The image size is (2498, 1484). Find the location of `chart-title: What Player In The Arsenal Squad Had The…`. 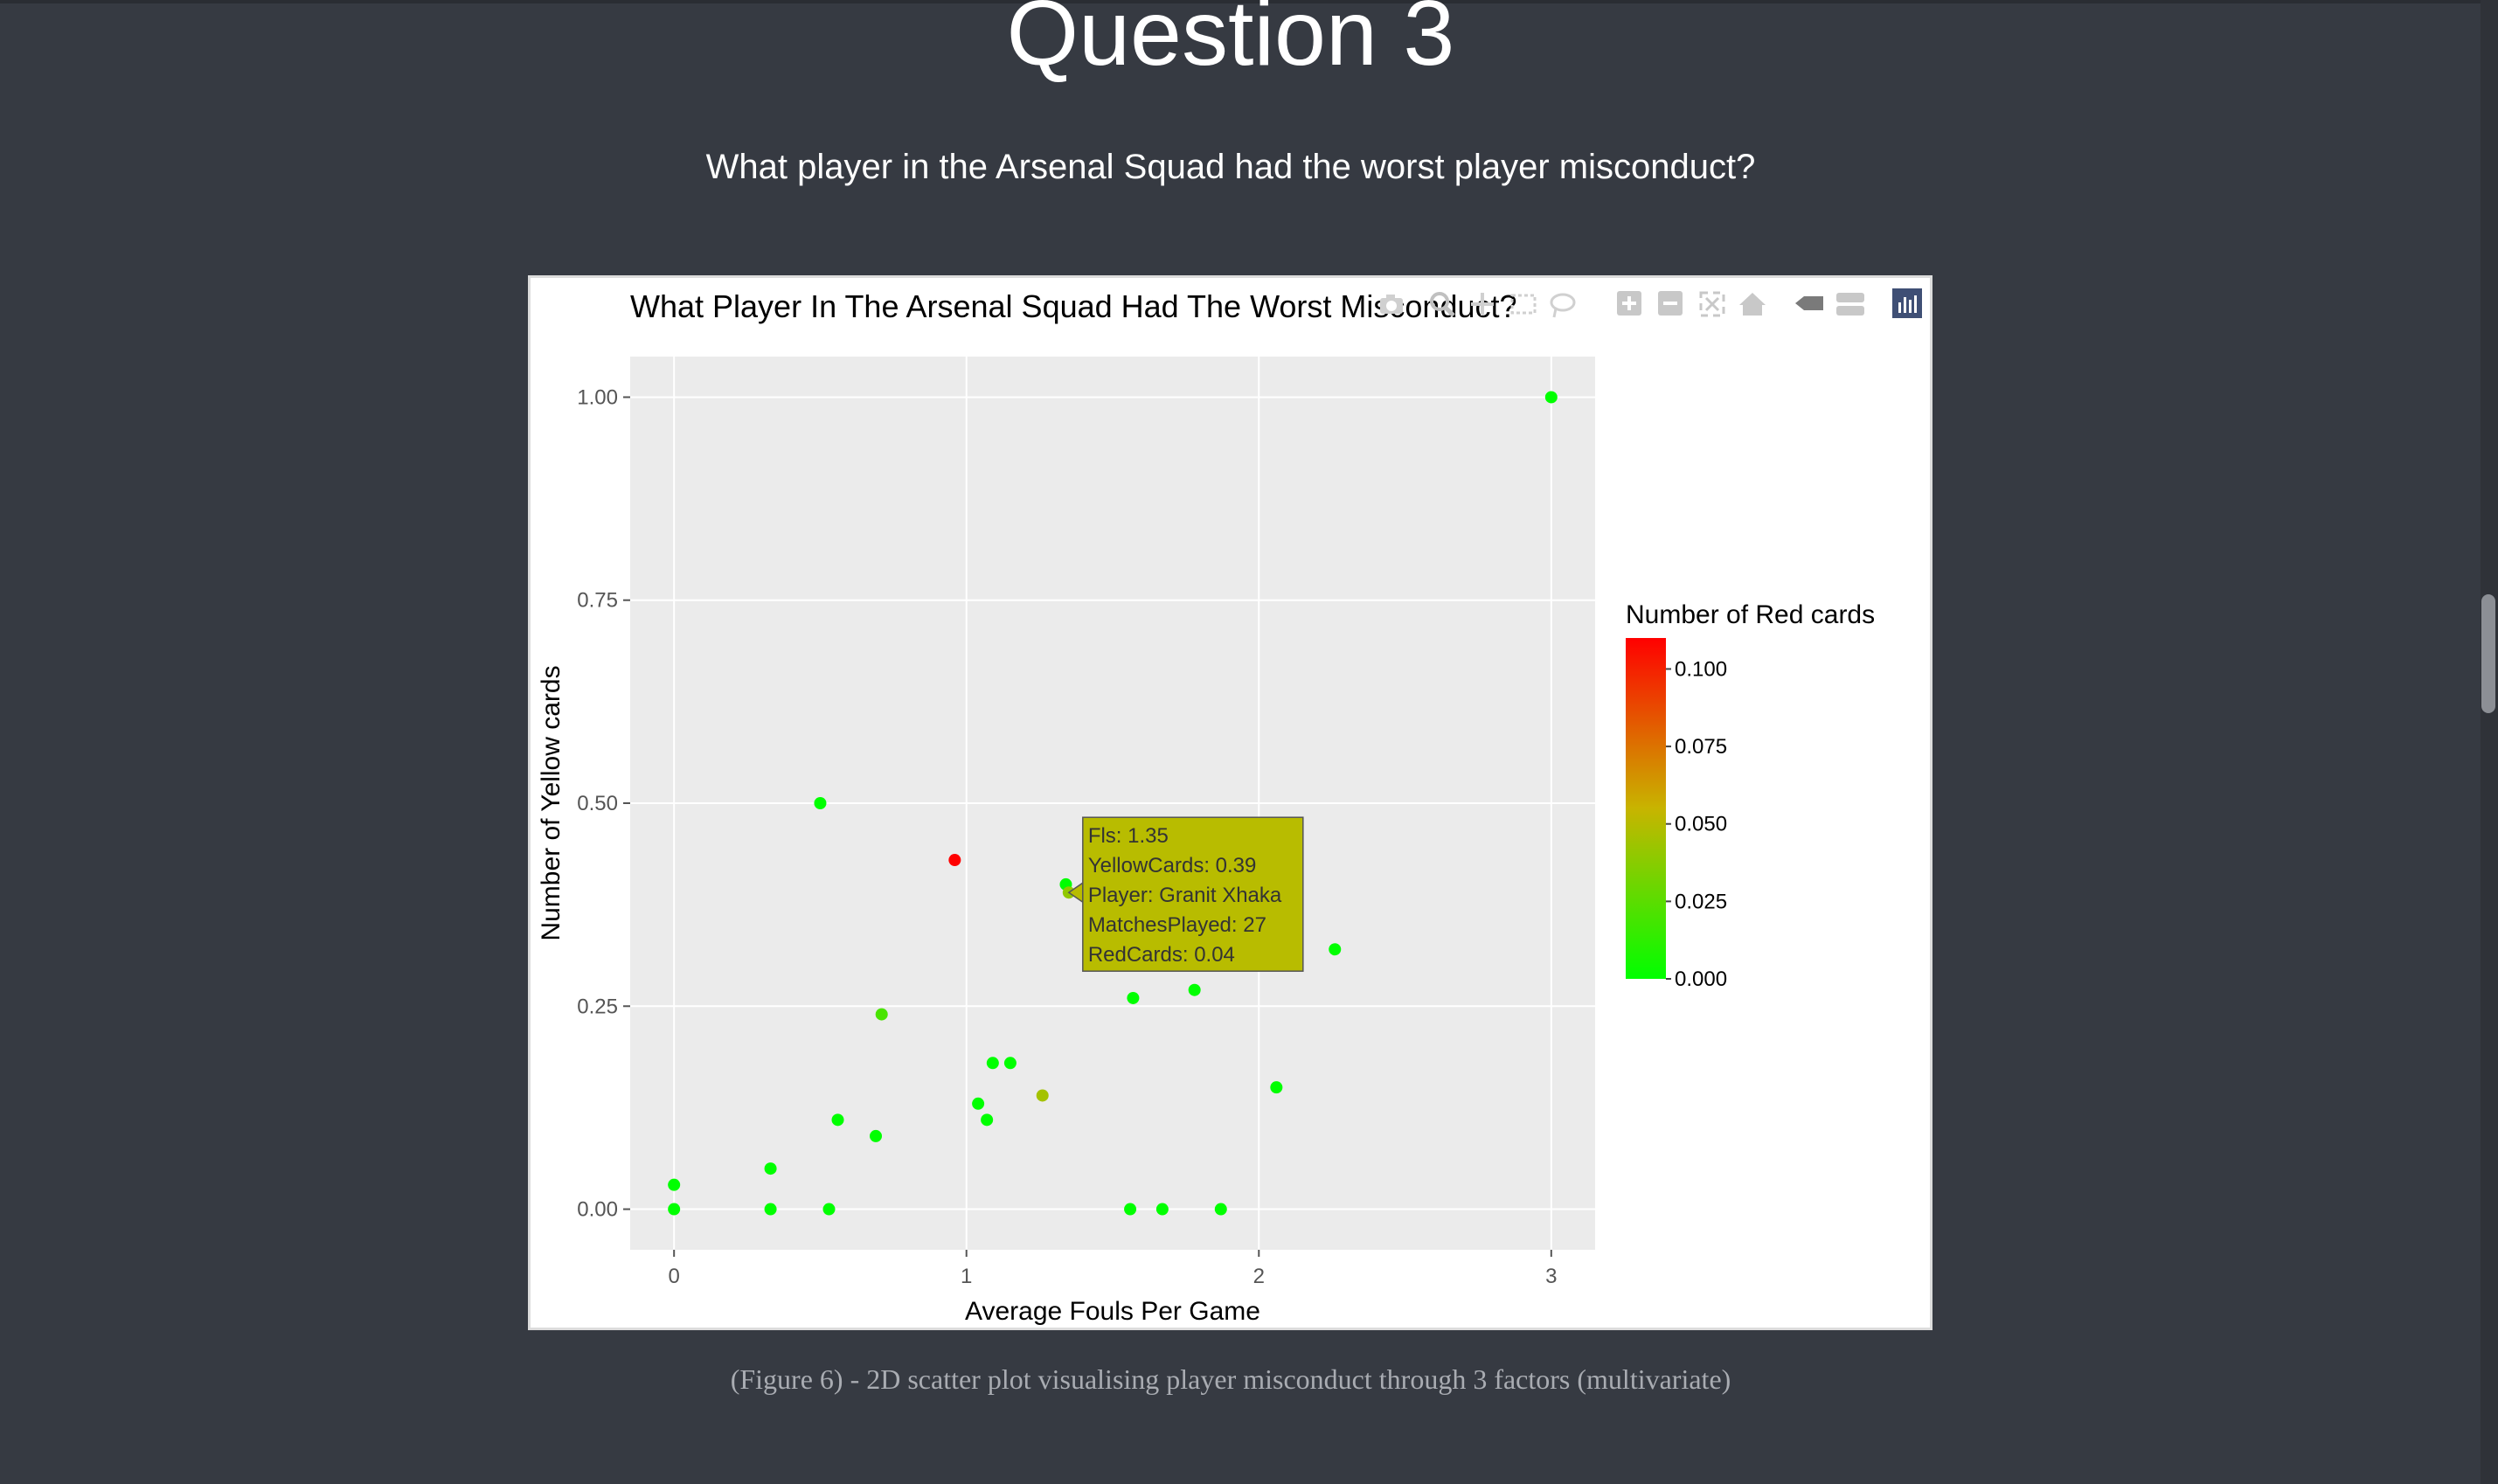

chart-title: What Player In The Arsenal Squad Had The… is located at coordinates (1073, 306).